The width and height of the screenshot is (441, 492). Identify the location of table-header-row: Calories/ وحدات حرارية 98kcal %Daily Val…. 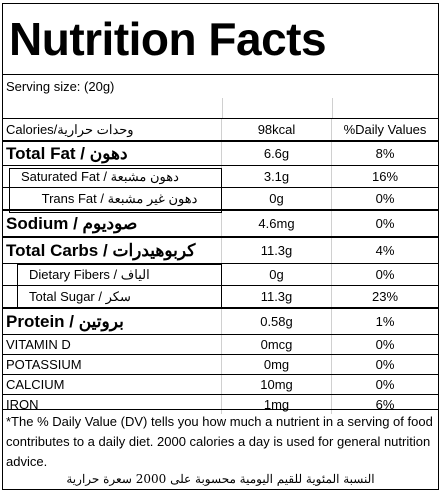
(220, 129).